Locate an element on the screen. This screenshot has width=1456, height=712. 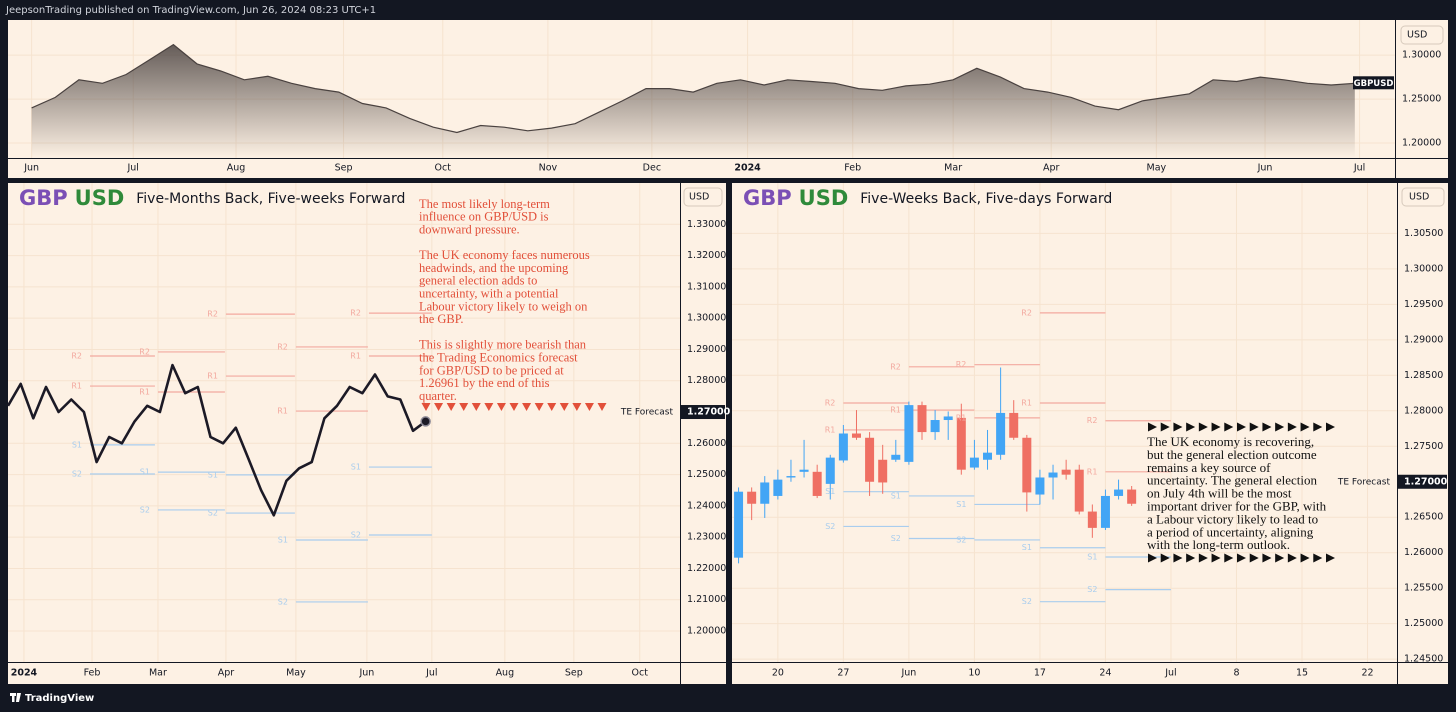
x-tick-label: Apr is located at coordinates (1051, 168).